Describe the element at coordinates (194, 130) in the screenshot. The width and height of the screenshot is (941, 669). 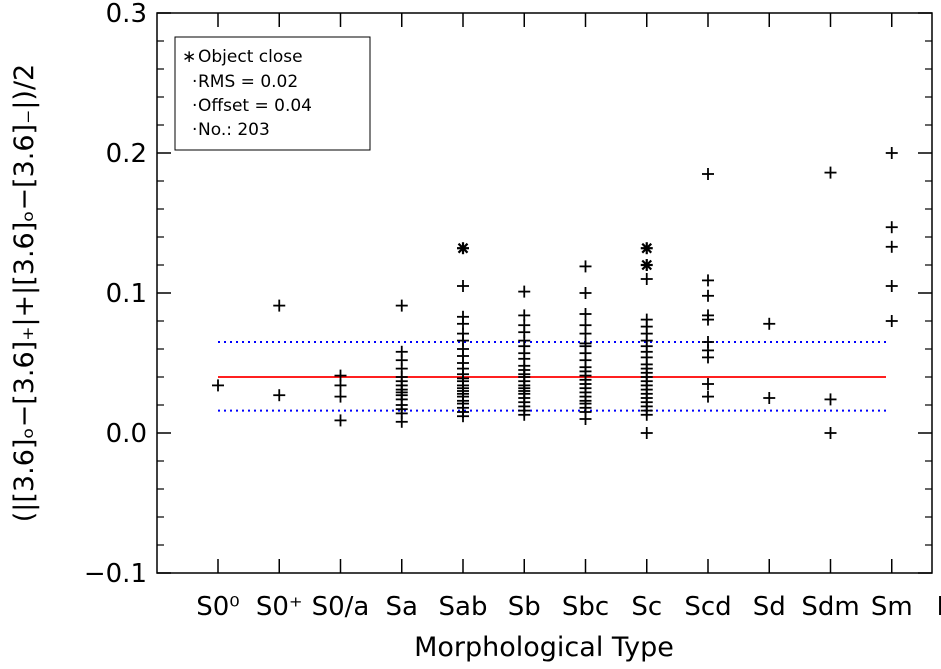
I see `legend-marker-4: ·` at that location.